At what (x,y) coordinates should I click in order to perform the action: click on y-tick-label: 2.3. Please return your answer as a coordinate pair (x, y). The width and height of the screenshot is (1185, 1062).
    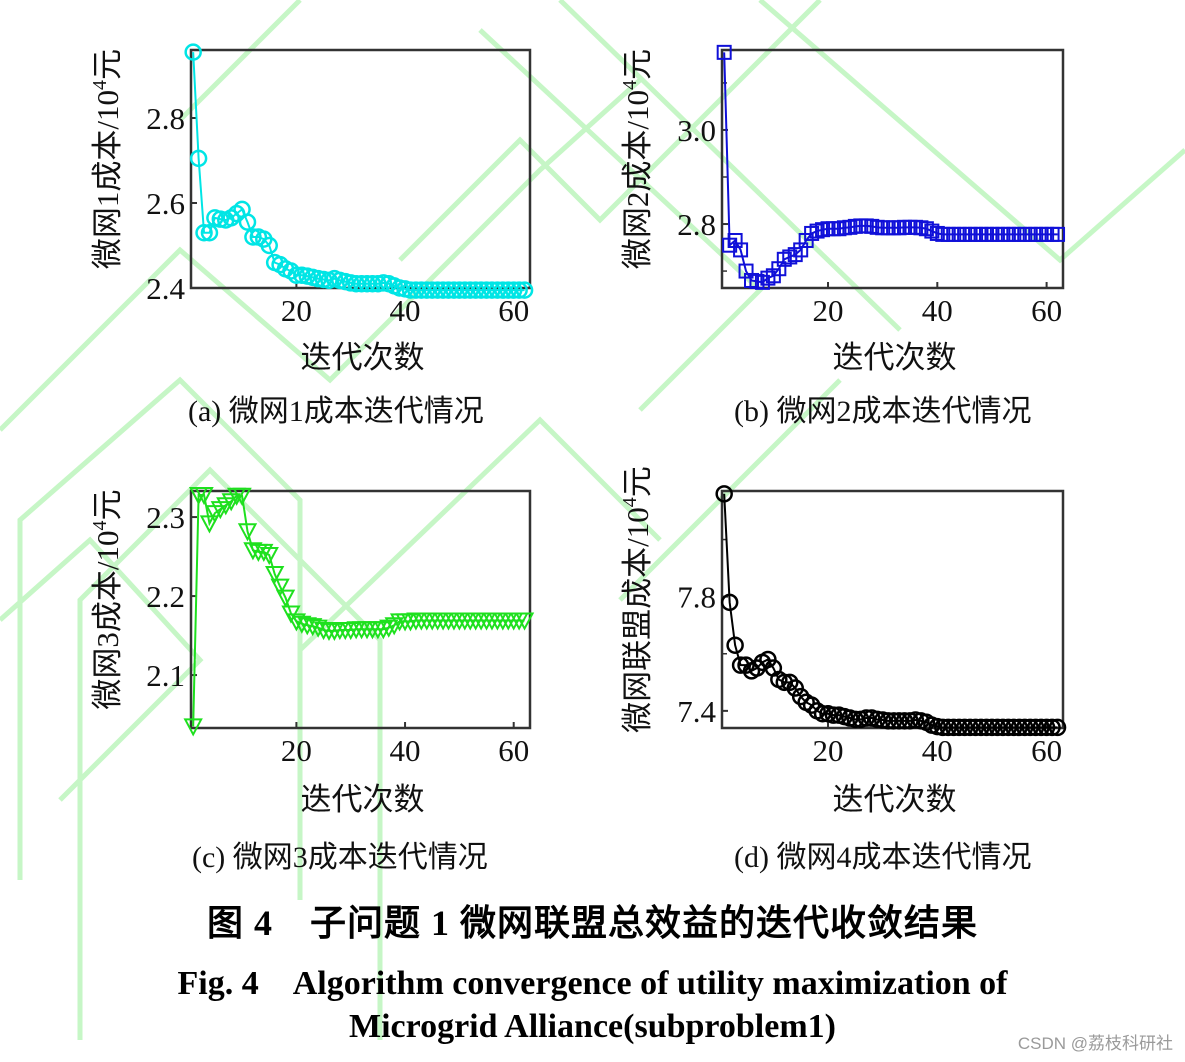
    Looking at the image, I should click on (165, 517).